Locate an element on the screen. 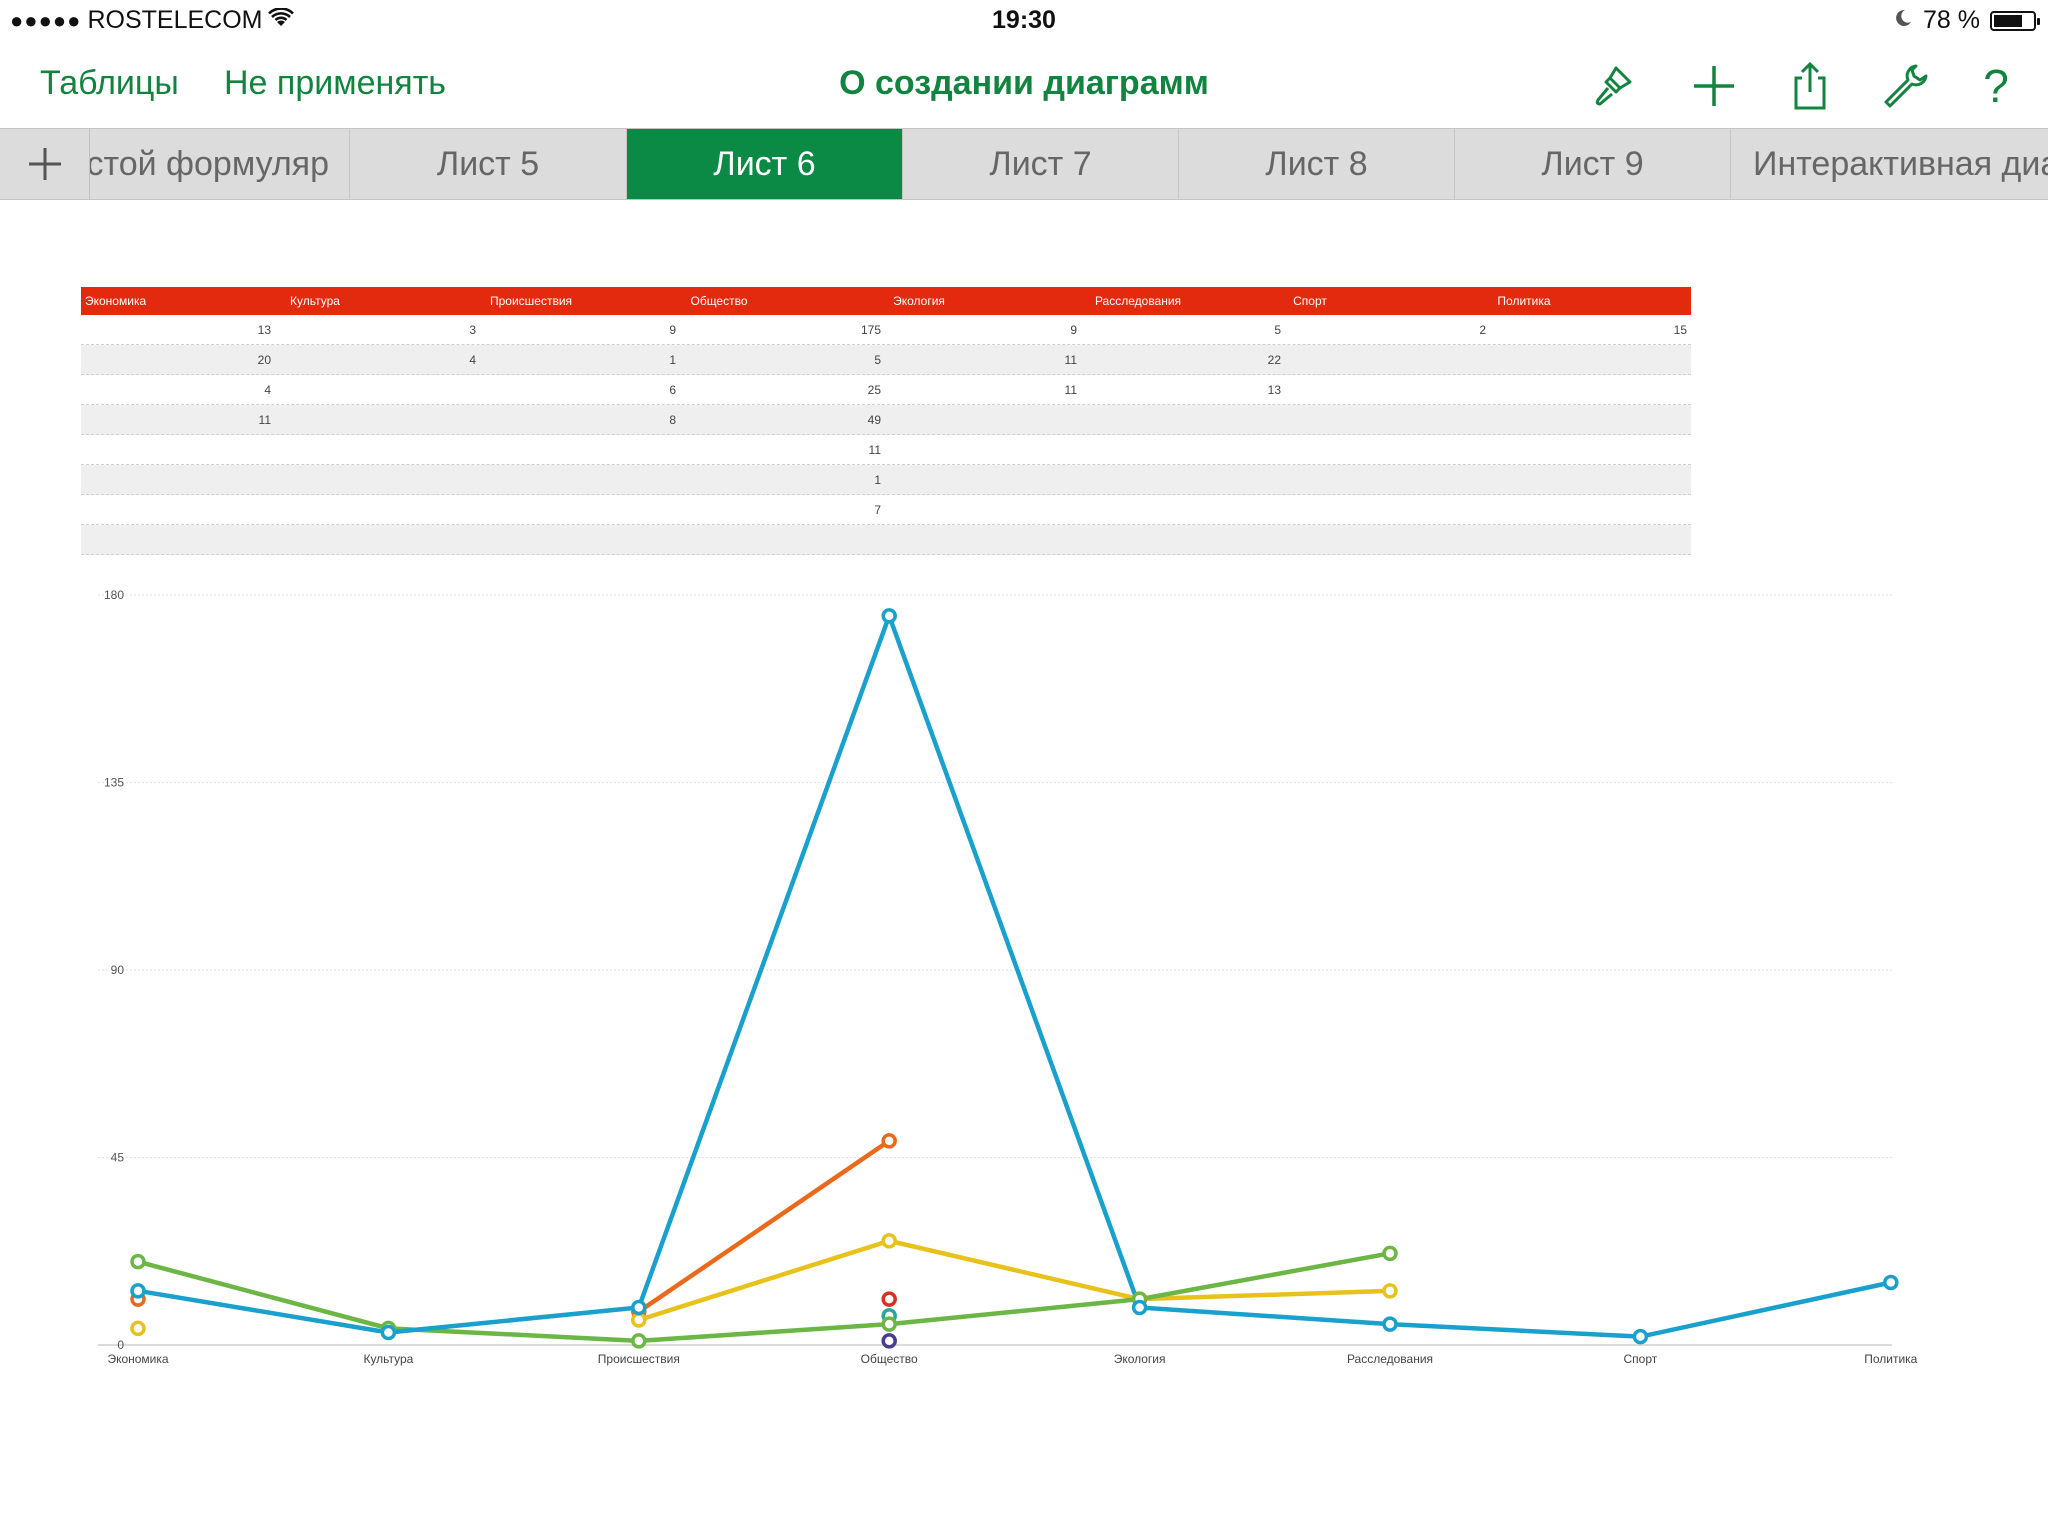  column-header: Экономика is located at coordinates (116, 301).